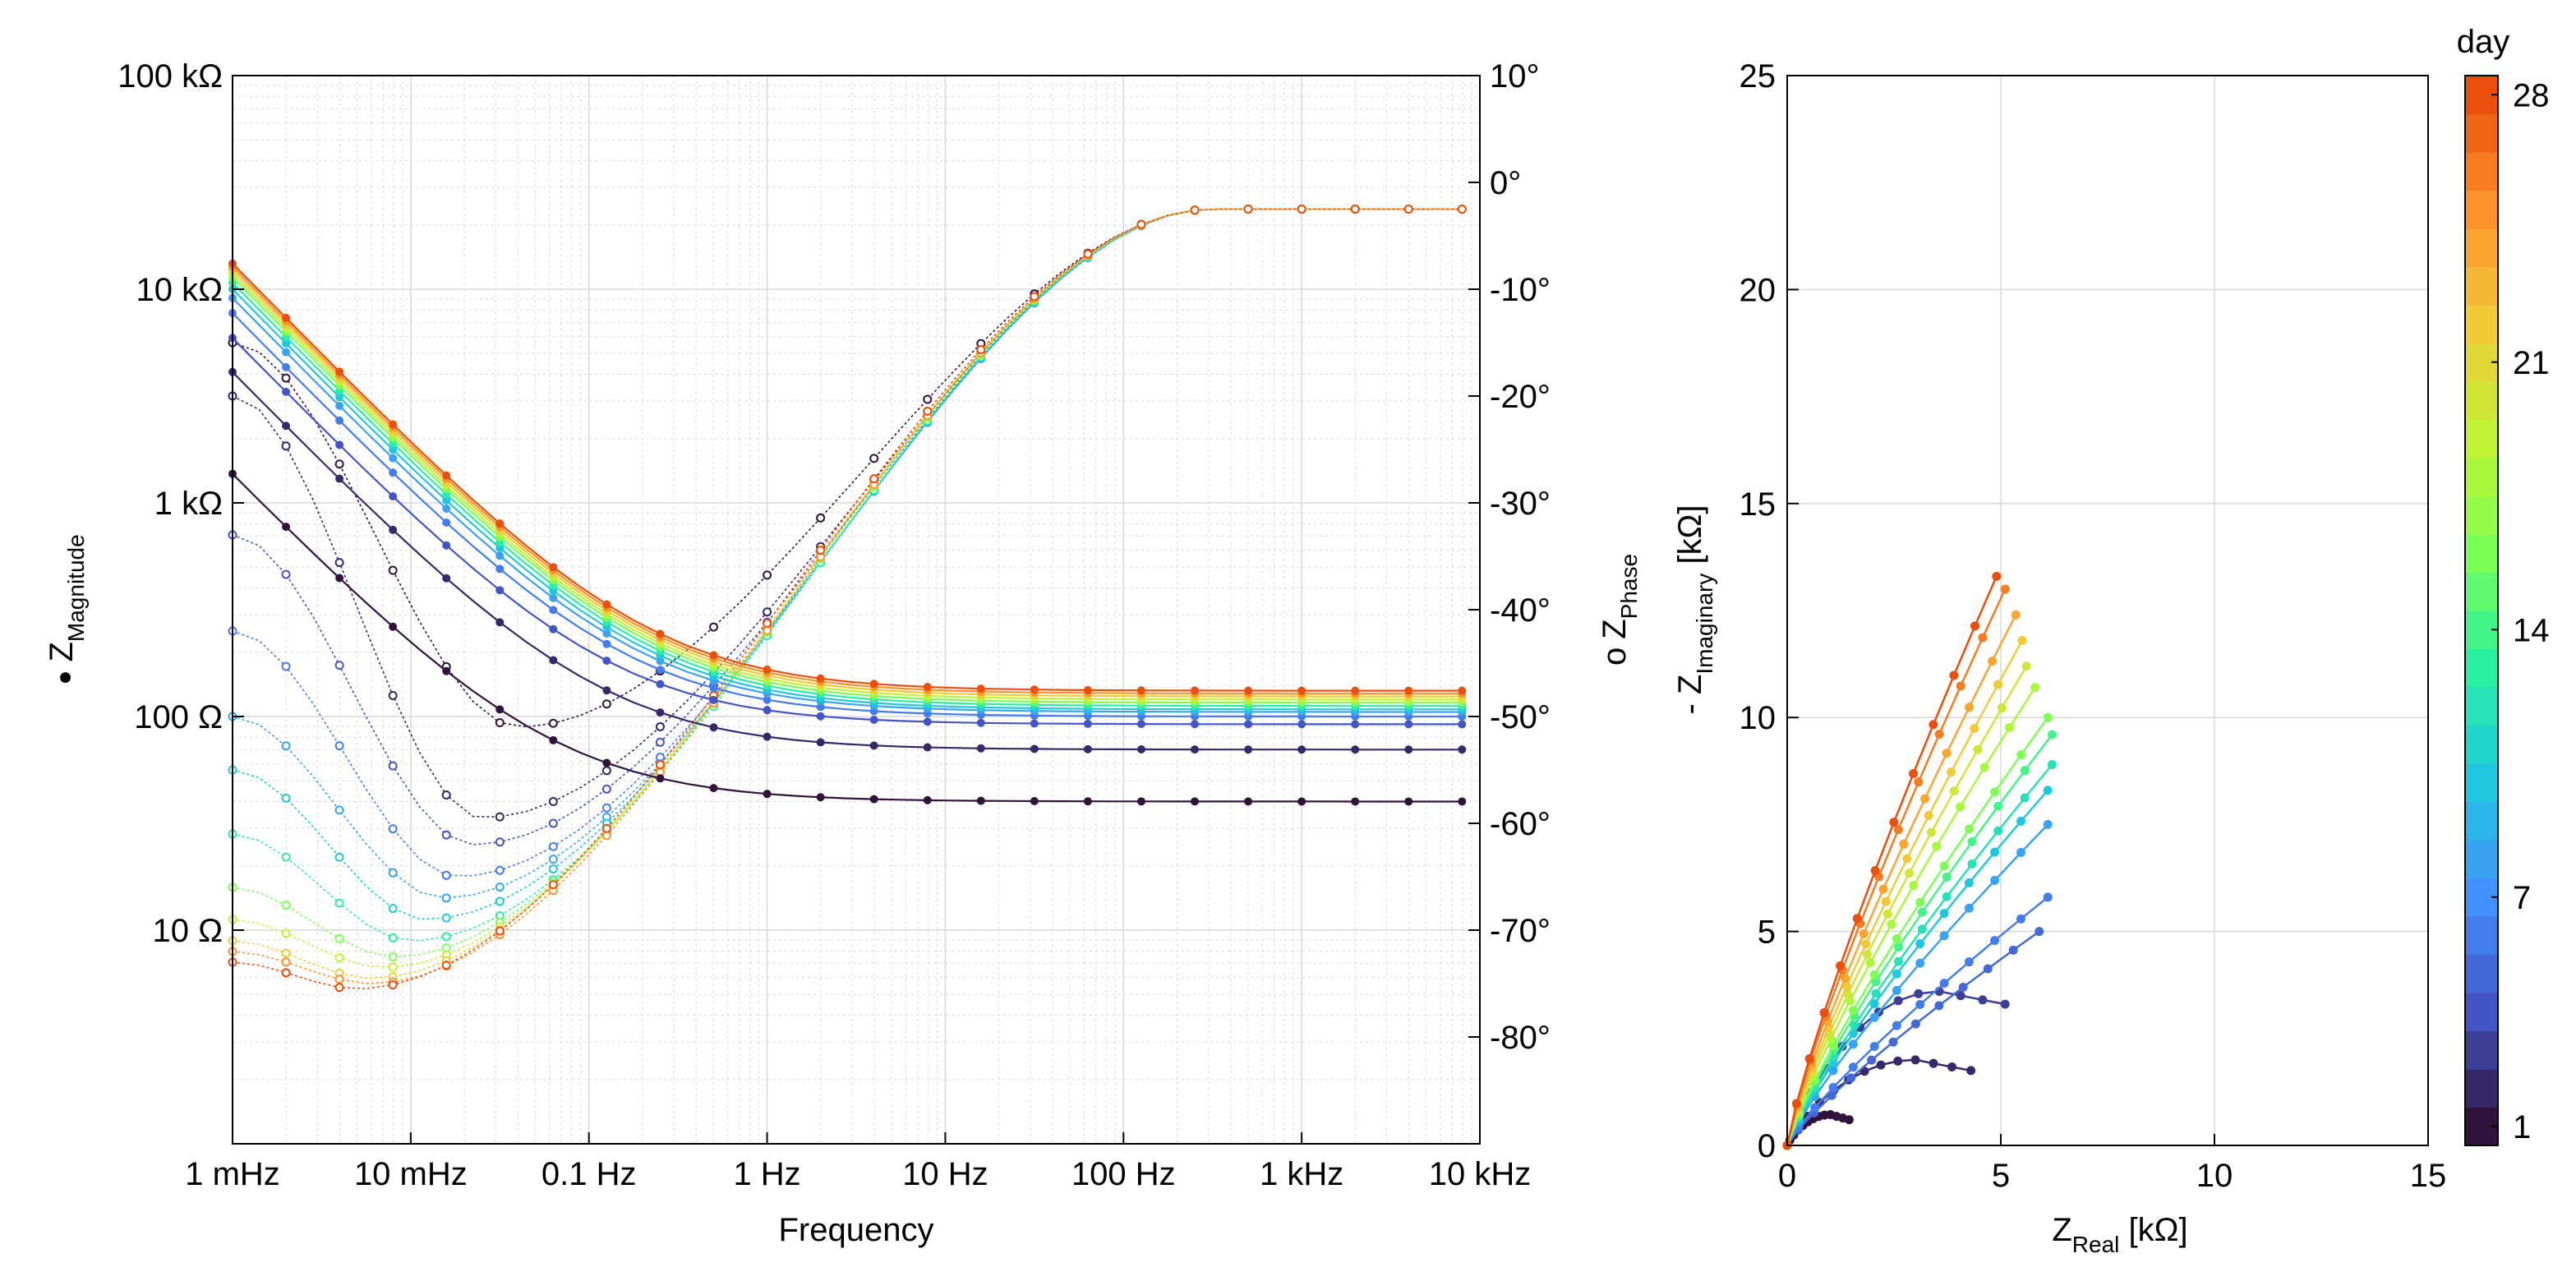 The width and height of the screenshot is (2576, 1281). I want to click on bode-y-right-tick-label: -40°, so click(1520, 611).